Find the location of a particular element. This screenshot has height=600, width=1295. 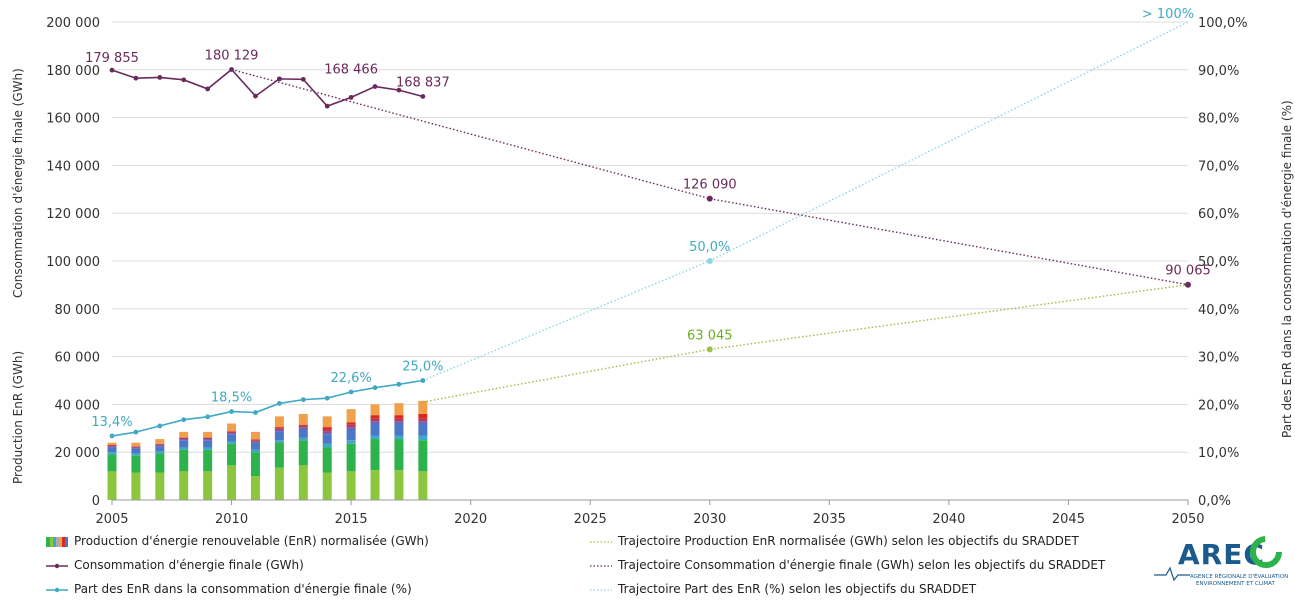

legend-swatch-share is located at coordinates (57, 589).